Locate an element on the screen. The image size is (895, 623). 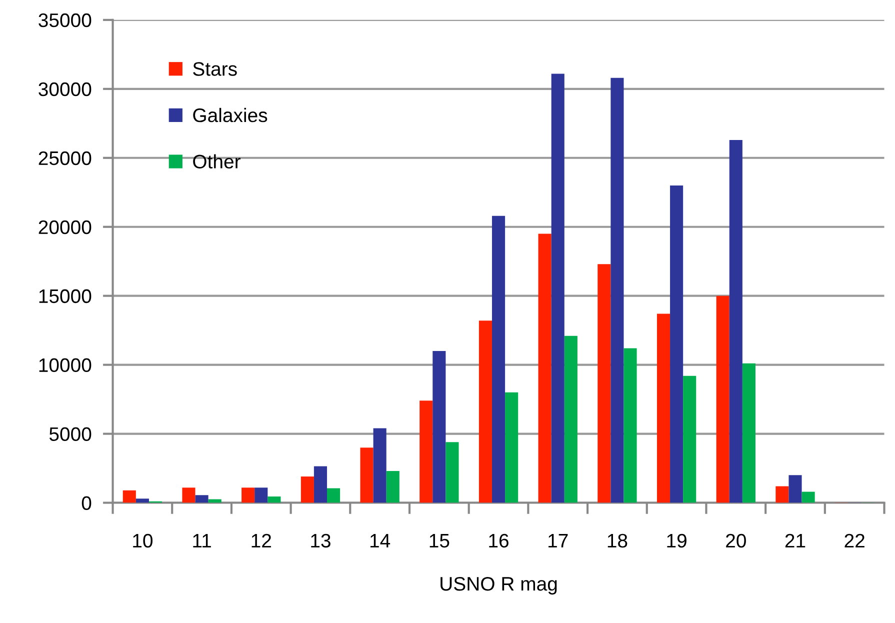
x-tick-label: 13 is located at coordinates (320, 541).